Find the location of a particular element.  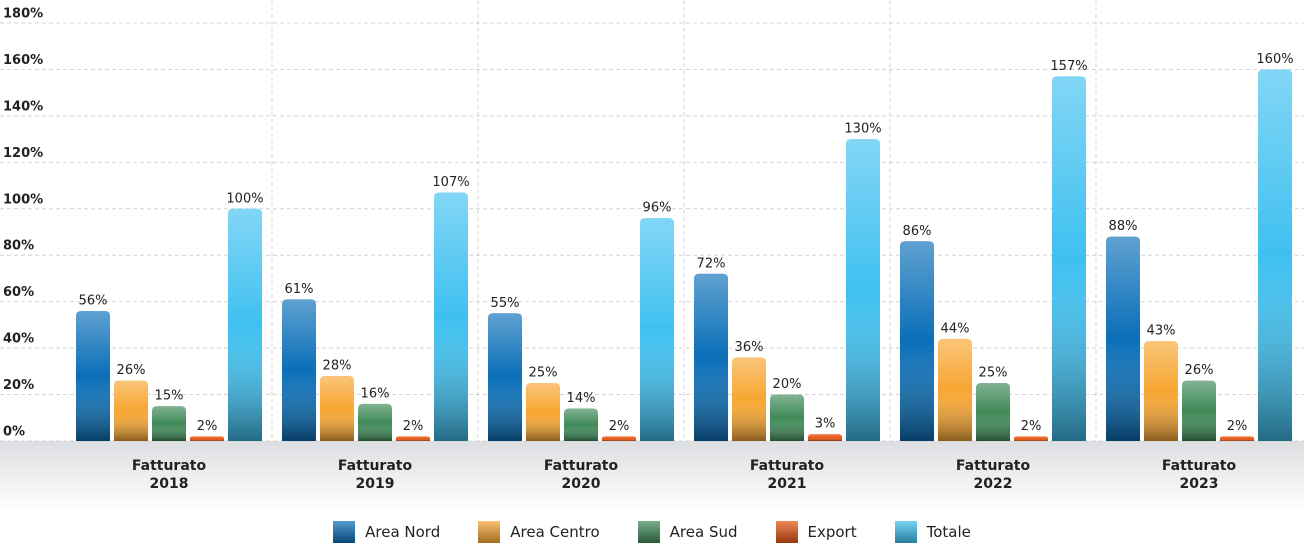

value-label: 86% is located at coordinates (917, 231).